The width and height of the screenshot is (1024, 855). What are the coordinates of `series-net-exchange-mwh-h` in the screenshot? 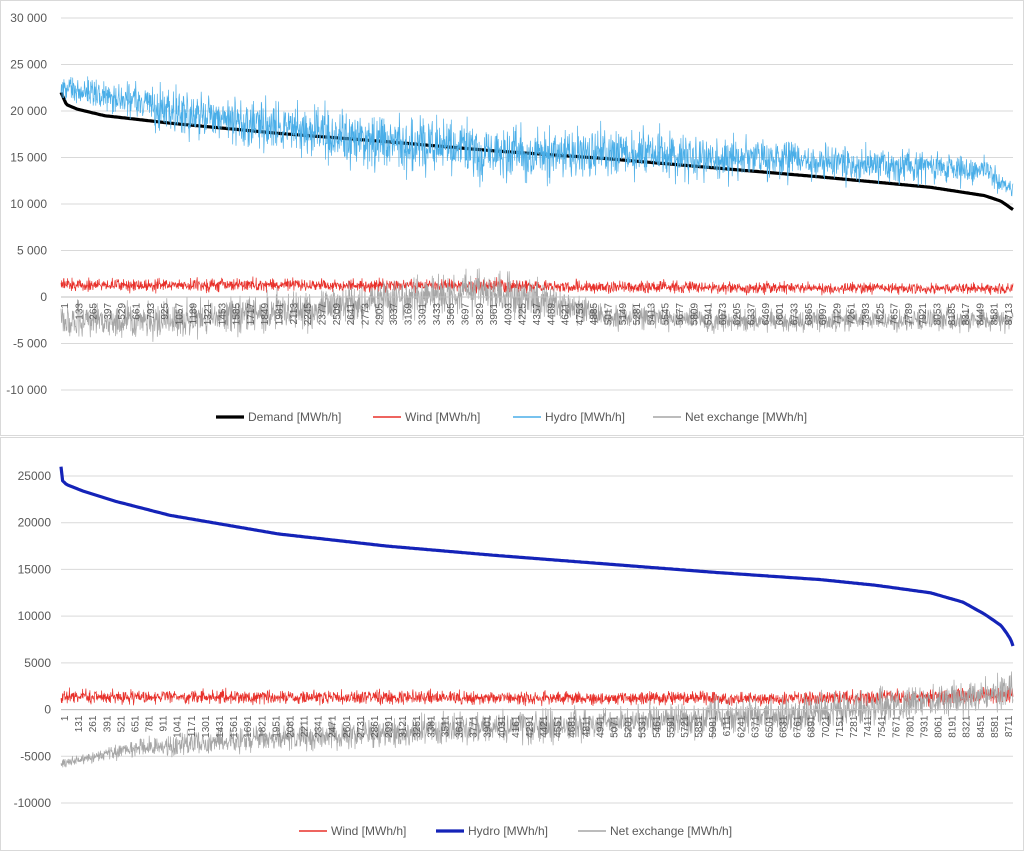 It's located at (537, 305).